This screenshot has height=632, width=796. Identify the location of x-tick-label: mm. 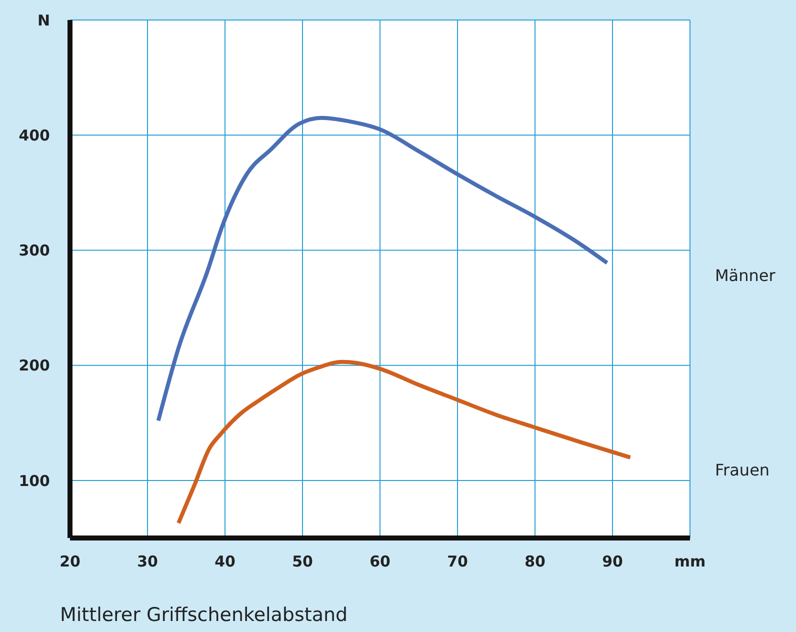
(690, 561).